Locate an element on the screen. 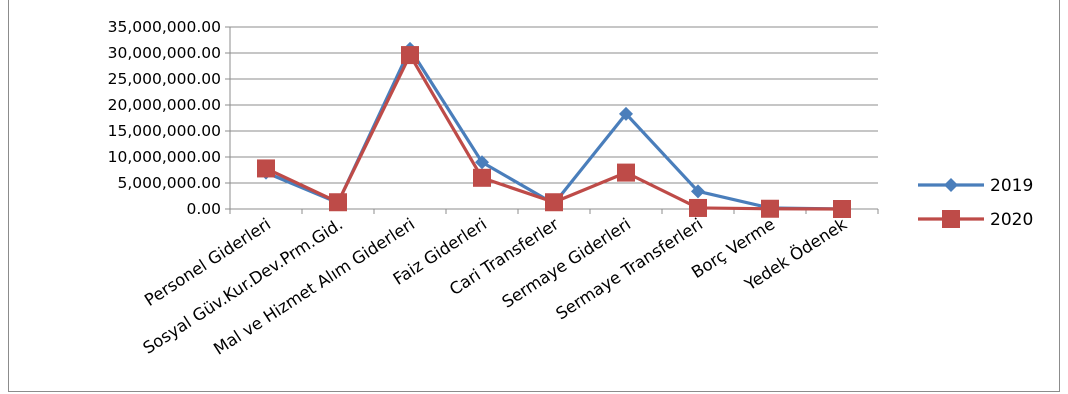 The height and width of the screenshot is (394, 1068). y-tick-label: 5,000,000.00 is located at coordinates (169, 183).